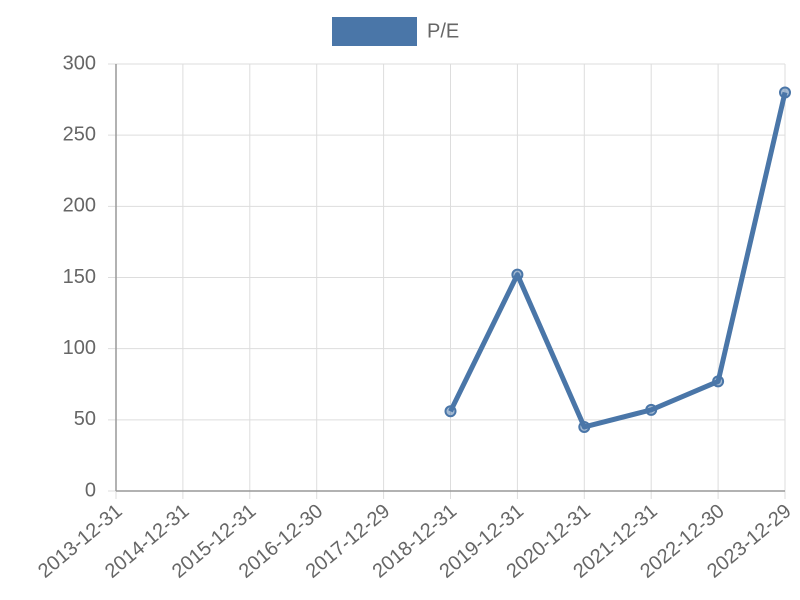 This screenshot has width=800, height=600. Describe the element at coordinates (79, 134) in the screenshot. I see `y-tick-label: 250` at that location.